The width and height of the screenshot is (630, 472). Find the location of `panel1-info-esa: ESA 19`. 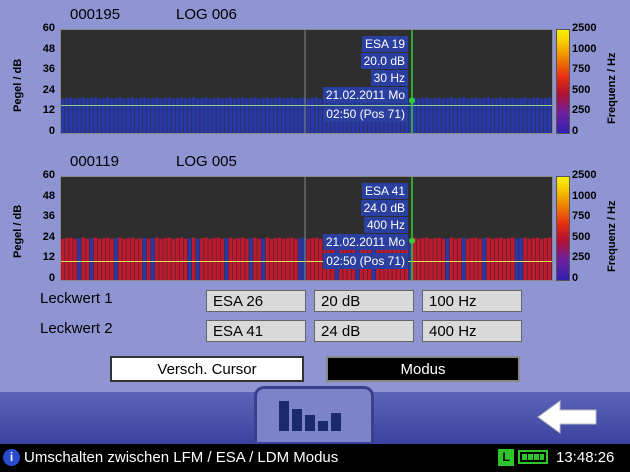

panel1-info-esa: ESA 19 is located at coordinates (384, 44).